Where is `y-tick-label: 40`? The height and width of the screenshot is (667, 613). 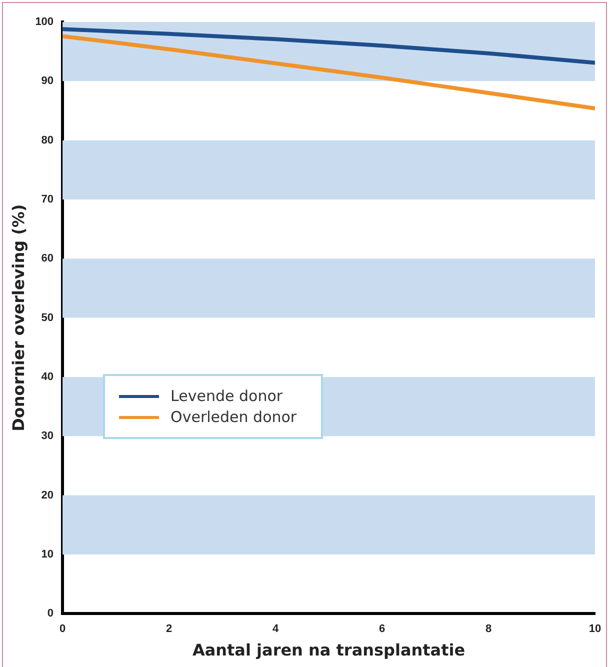
y-tick-label: 40 is located at coordinates (47, 376).